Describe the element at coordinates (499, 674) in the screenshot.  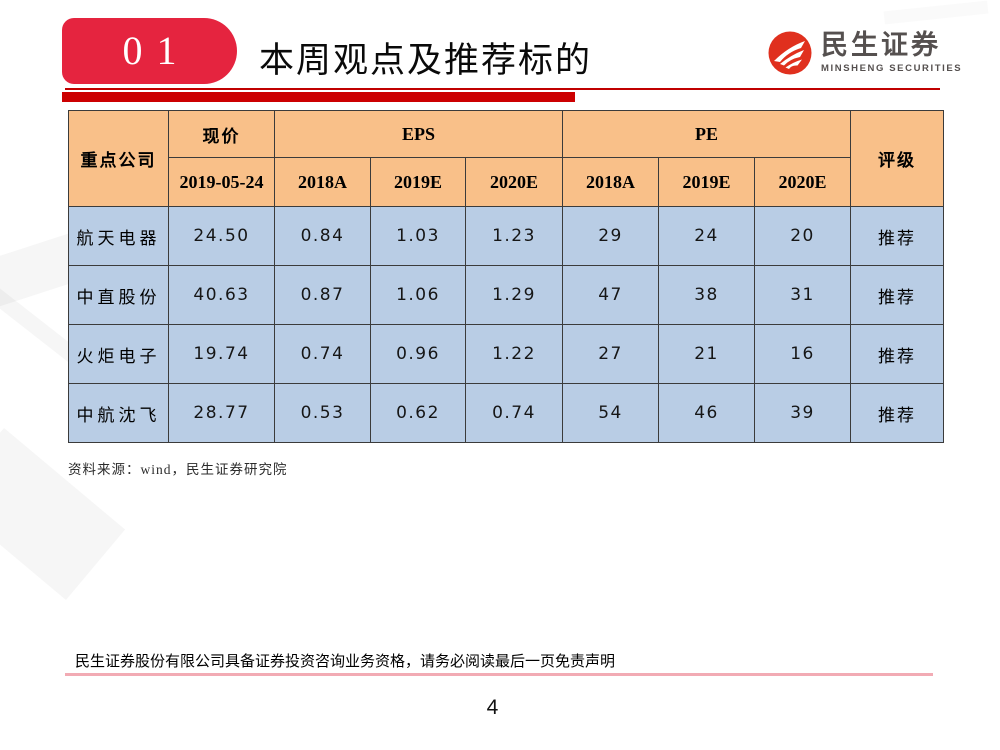
I see `footer-divider` at that location.